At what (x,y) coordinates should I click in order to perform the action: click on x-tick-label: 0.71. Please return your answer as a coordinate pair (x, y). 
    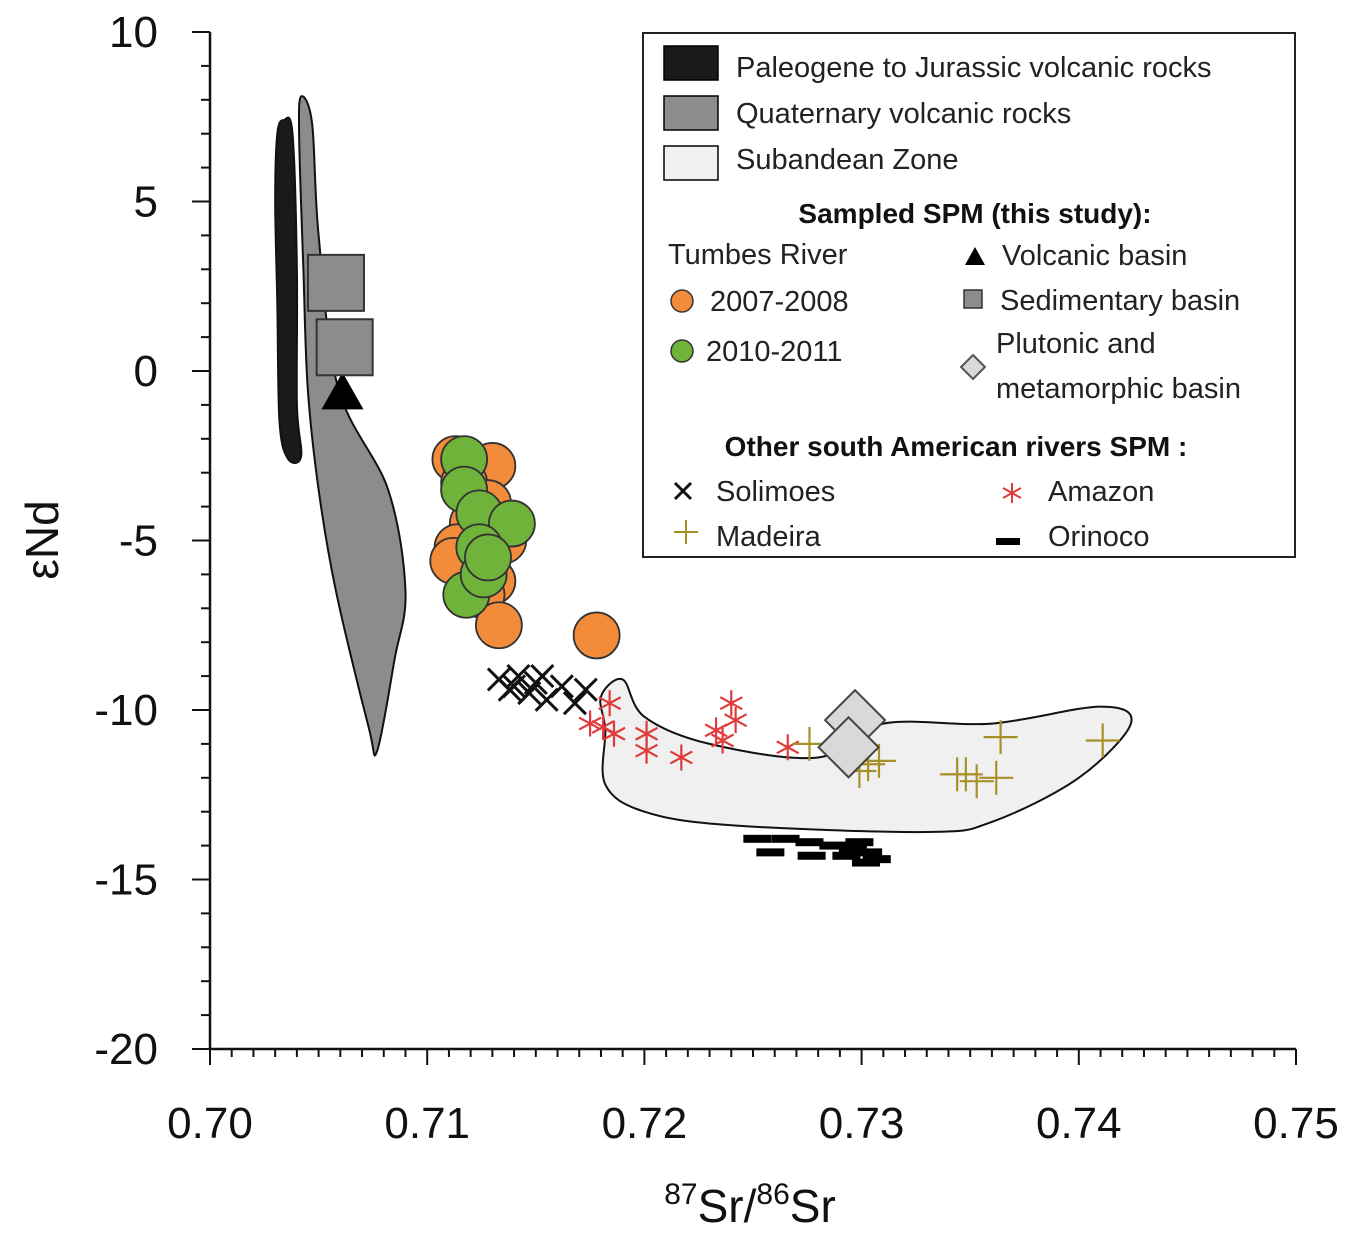
    Looking at the image, I should click on (427, 1123).